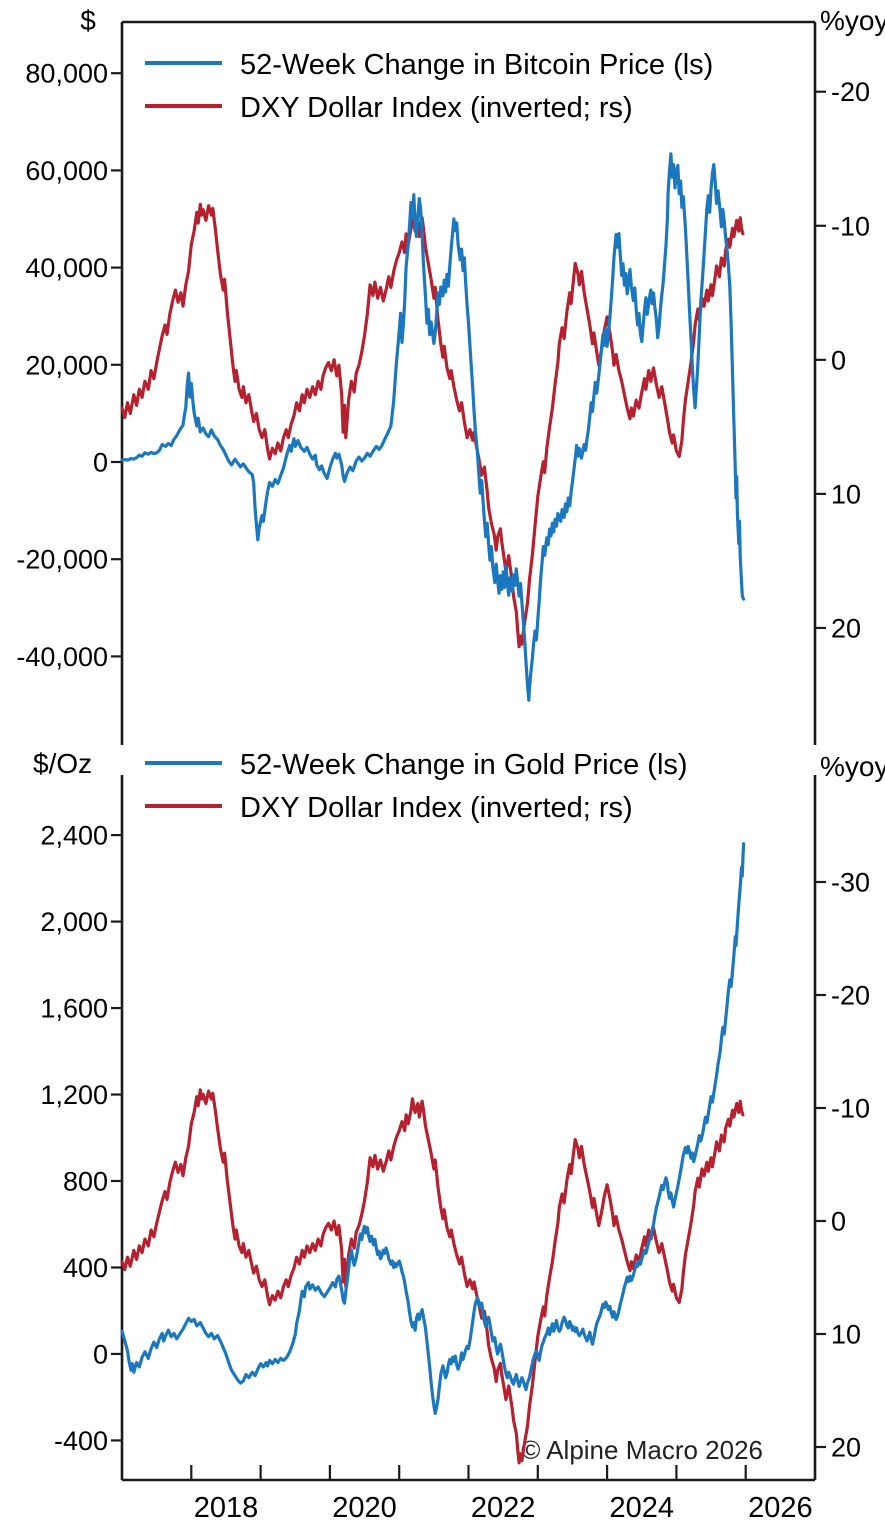 This screenshot has height=1536, width=885. I want to click on legend-label-dxy-top: DXY Dollar Index (inverted; rs), so click(436, 108).